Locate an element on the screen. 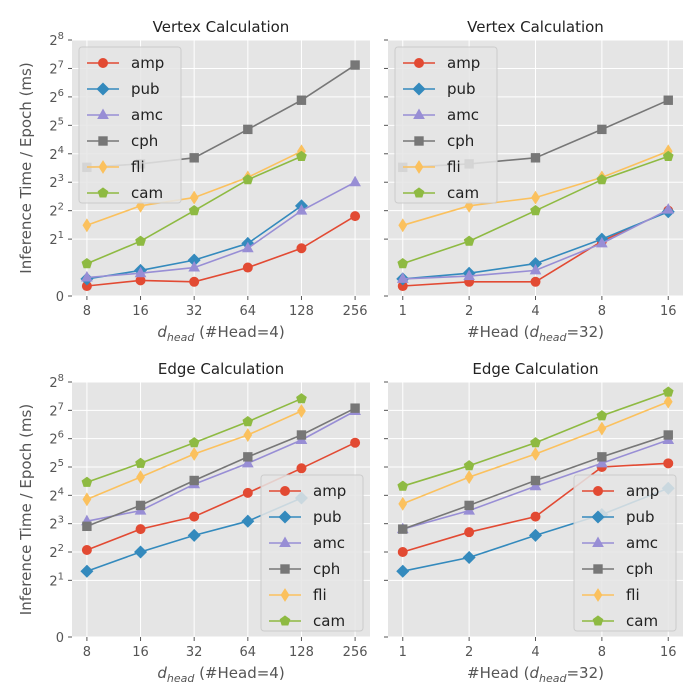 This screenshot has height=700, width=700. y-tick-label: 28 is located at coordinates (56, 40).